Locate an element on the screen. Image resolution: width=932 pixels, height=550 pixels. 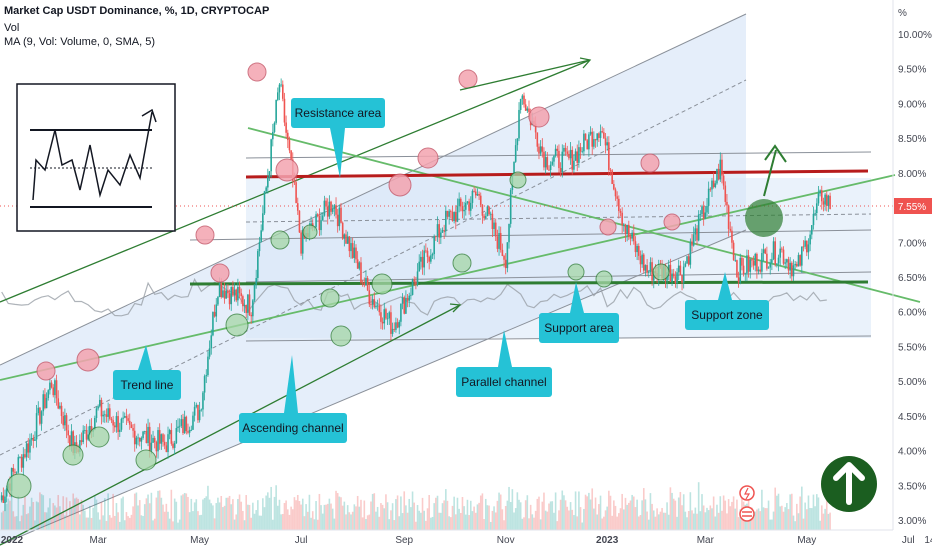
event-icons is located at coordinates (747, 503).